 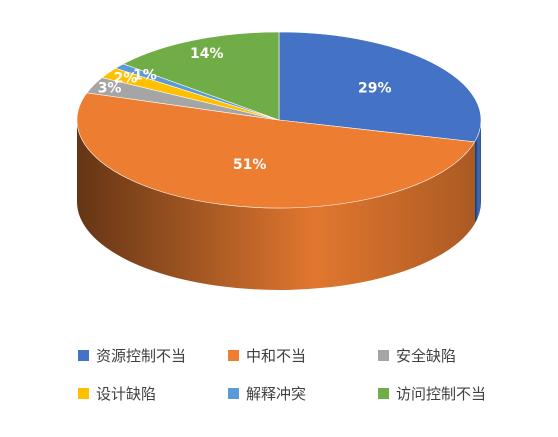 I want to click on legend-item-access-control: 访问控制不当, so click(x=448, y=393).